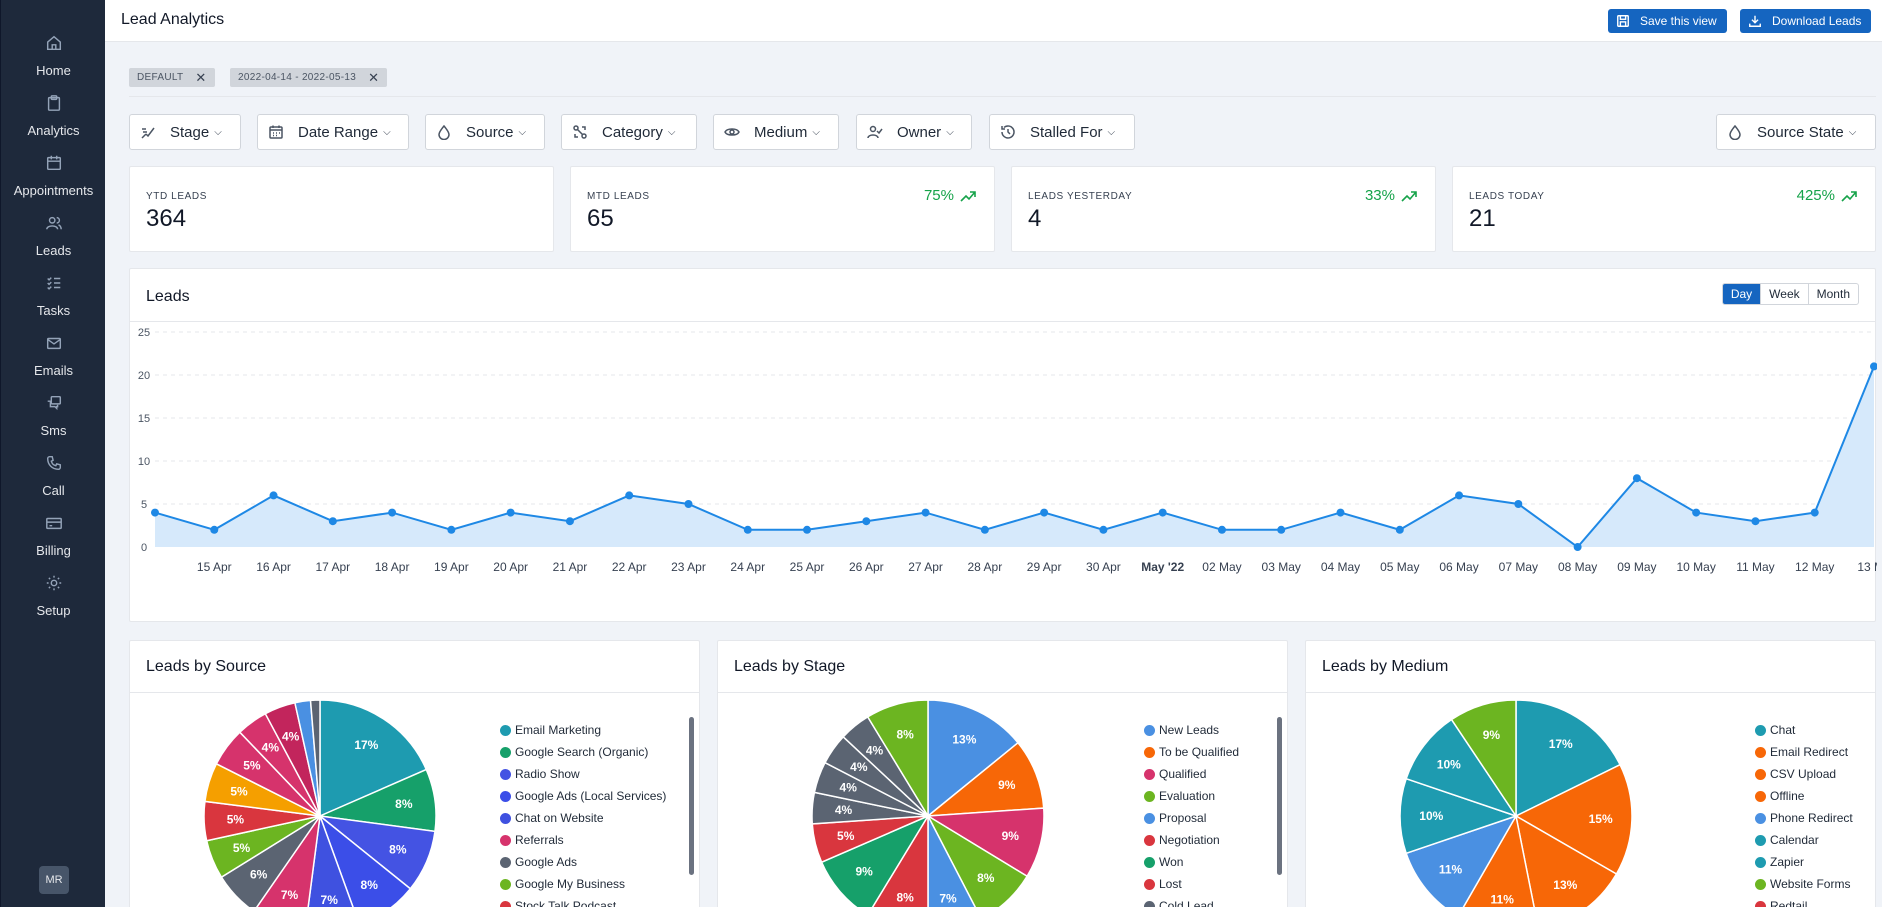 The height and width of the screenshot is (907, 1882). What do you see at coordinates (53, 478) in the screenshot?
I see `sidebar-item-call: Call` at bounding box center [53, 478].